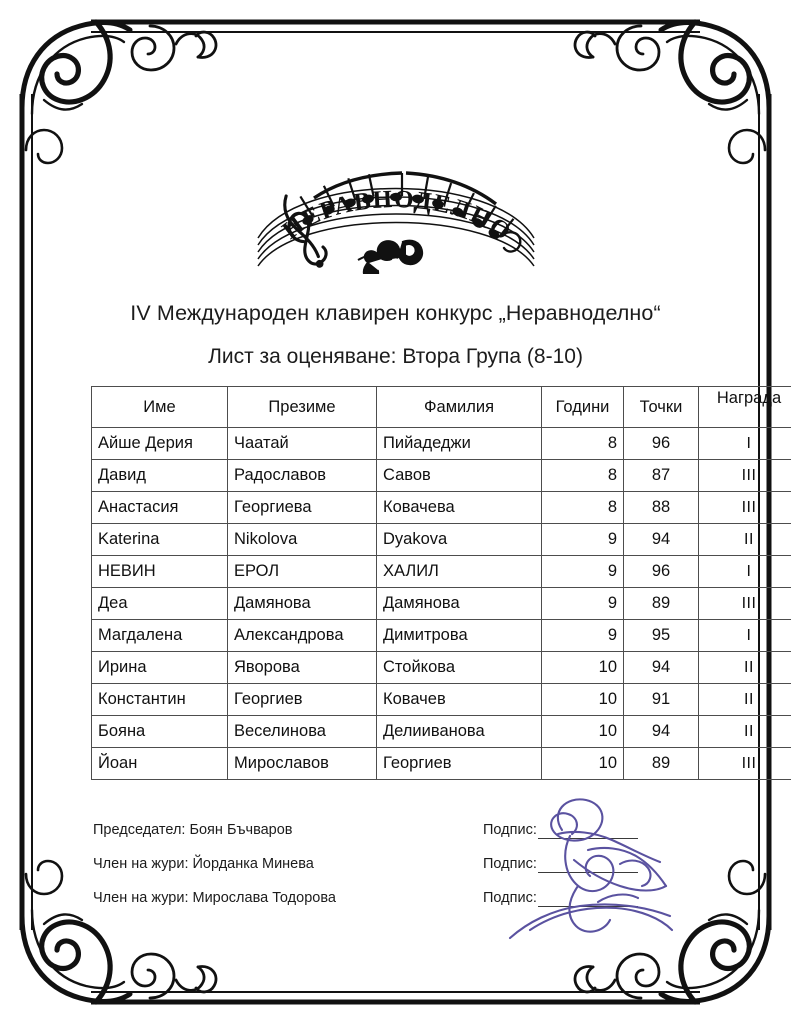  I want to click on table-row: Деа Дамянова Дамянова 9 89 III, so click(441, 603).